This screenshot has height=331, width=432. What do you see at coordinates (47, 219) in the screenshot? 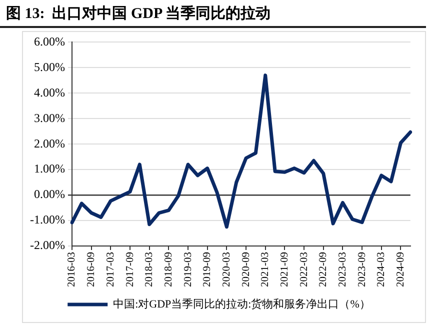
I see `y-tick-label: -1.00%` at bounding box center [47, 219].